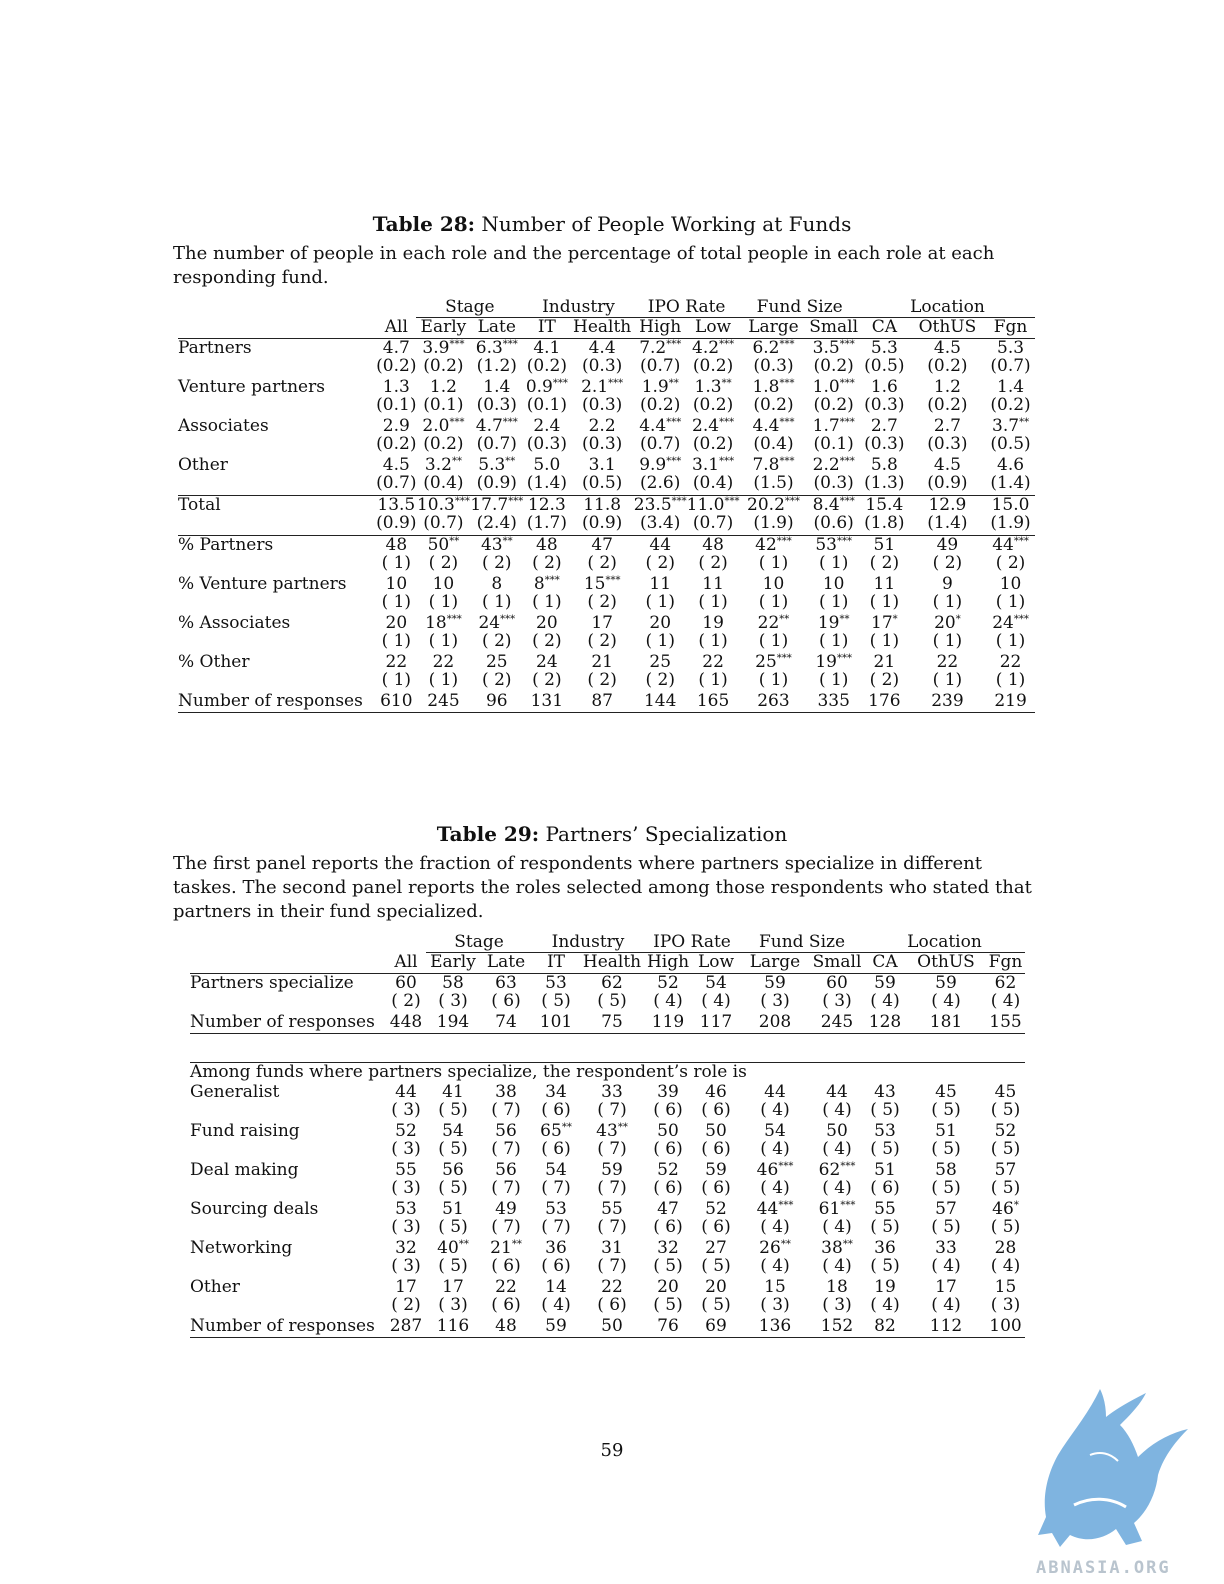 This screenshot has width=1224, height=1584. What do you see at coordinates (660, 426) in the screenshot?
I see `value-cell: 4.4***` at bounding box center [660, 426].